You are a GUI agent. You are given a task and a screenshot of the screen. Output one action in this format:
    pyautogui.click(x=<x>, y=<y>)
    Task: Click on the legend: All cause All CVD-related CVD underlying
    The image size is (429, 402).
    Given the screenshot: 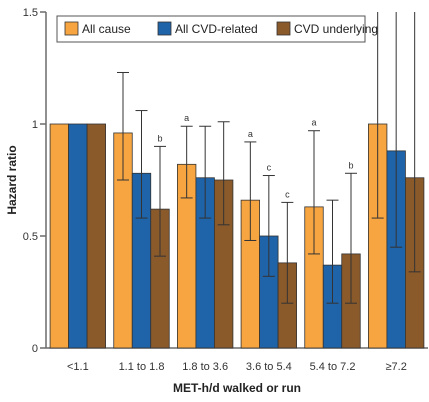 What is the action you would take?
    pyautogui.click(x=217, y=29)
    